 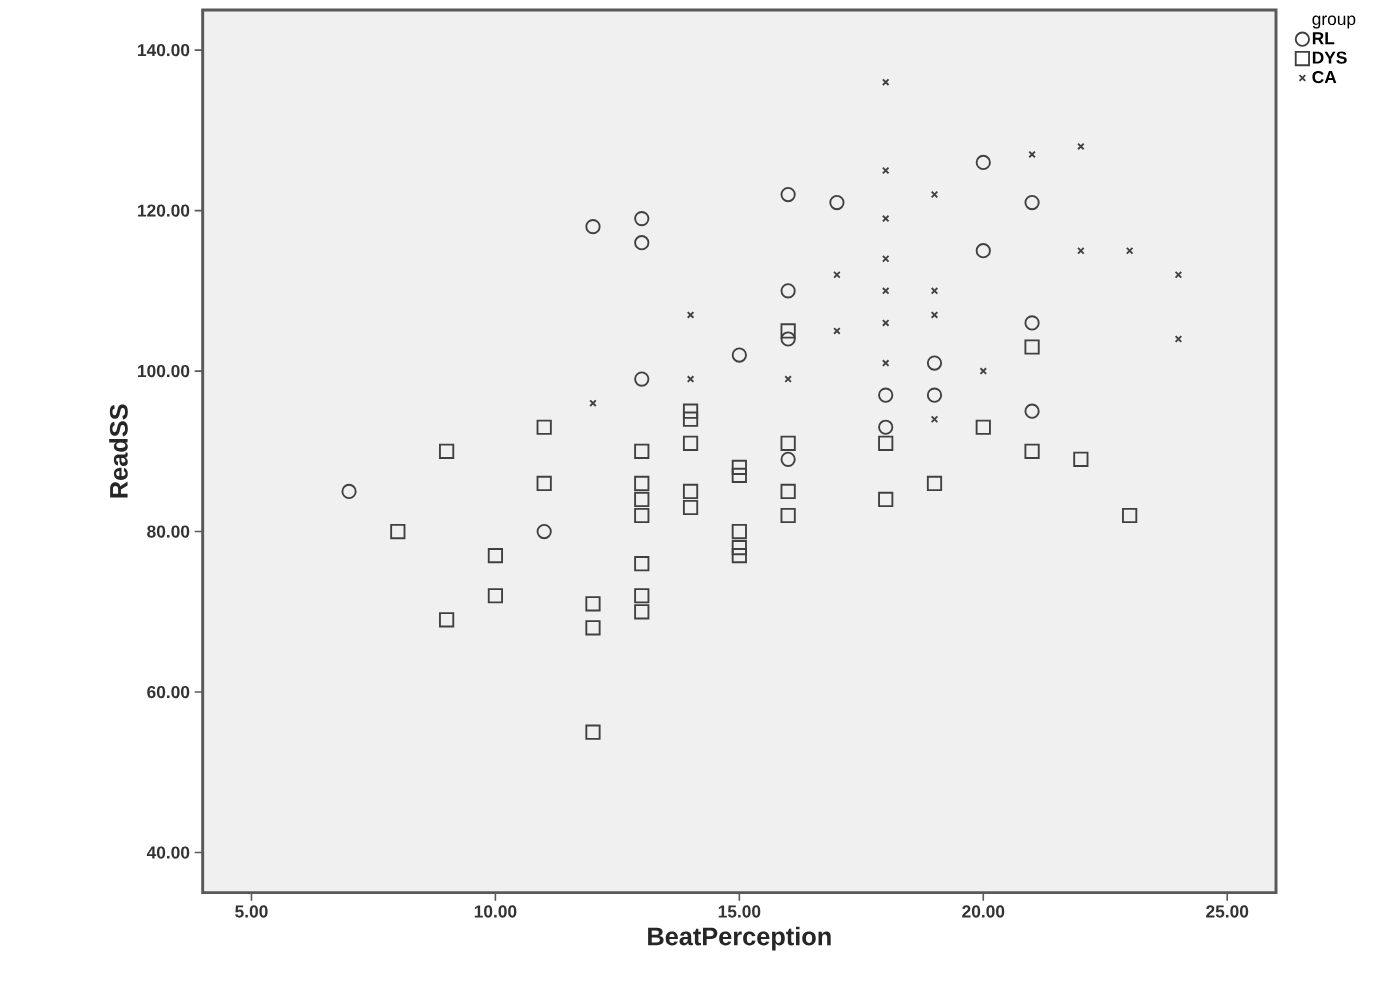 I want to click on x-tick-label: 25.00, so click(x=1227, y=911).